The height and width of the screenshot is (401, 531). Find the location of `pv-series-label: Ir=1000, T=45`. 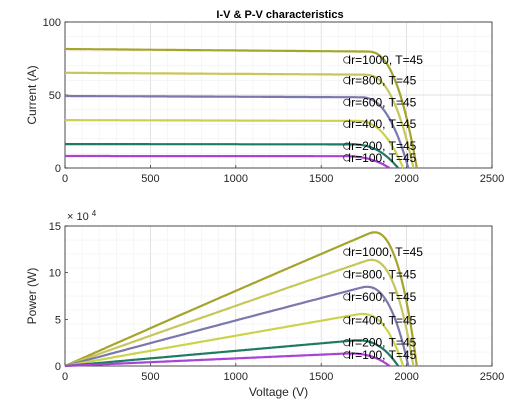

pv-series-label: Ir=1000, T=45 is located at coordinates (385, 252).